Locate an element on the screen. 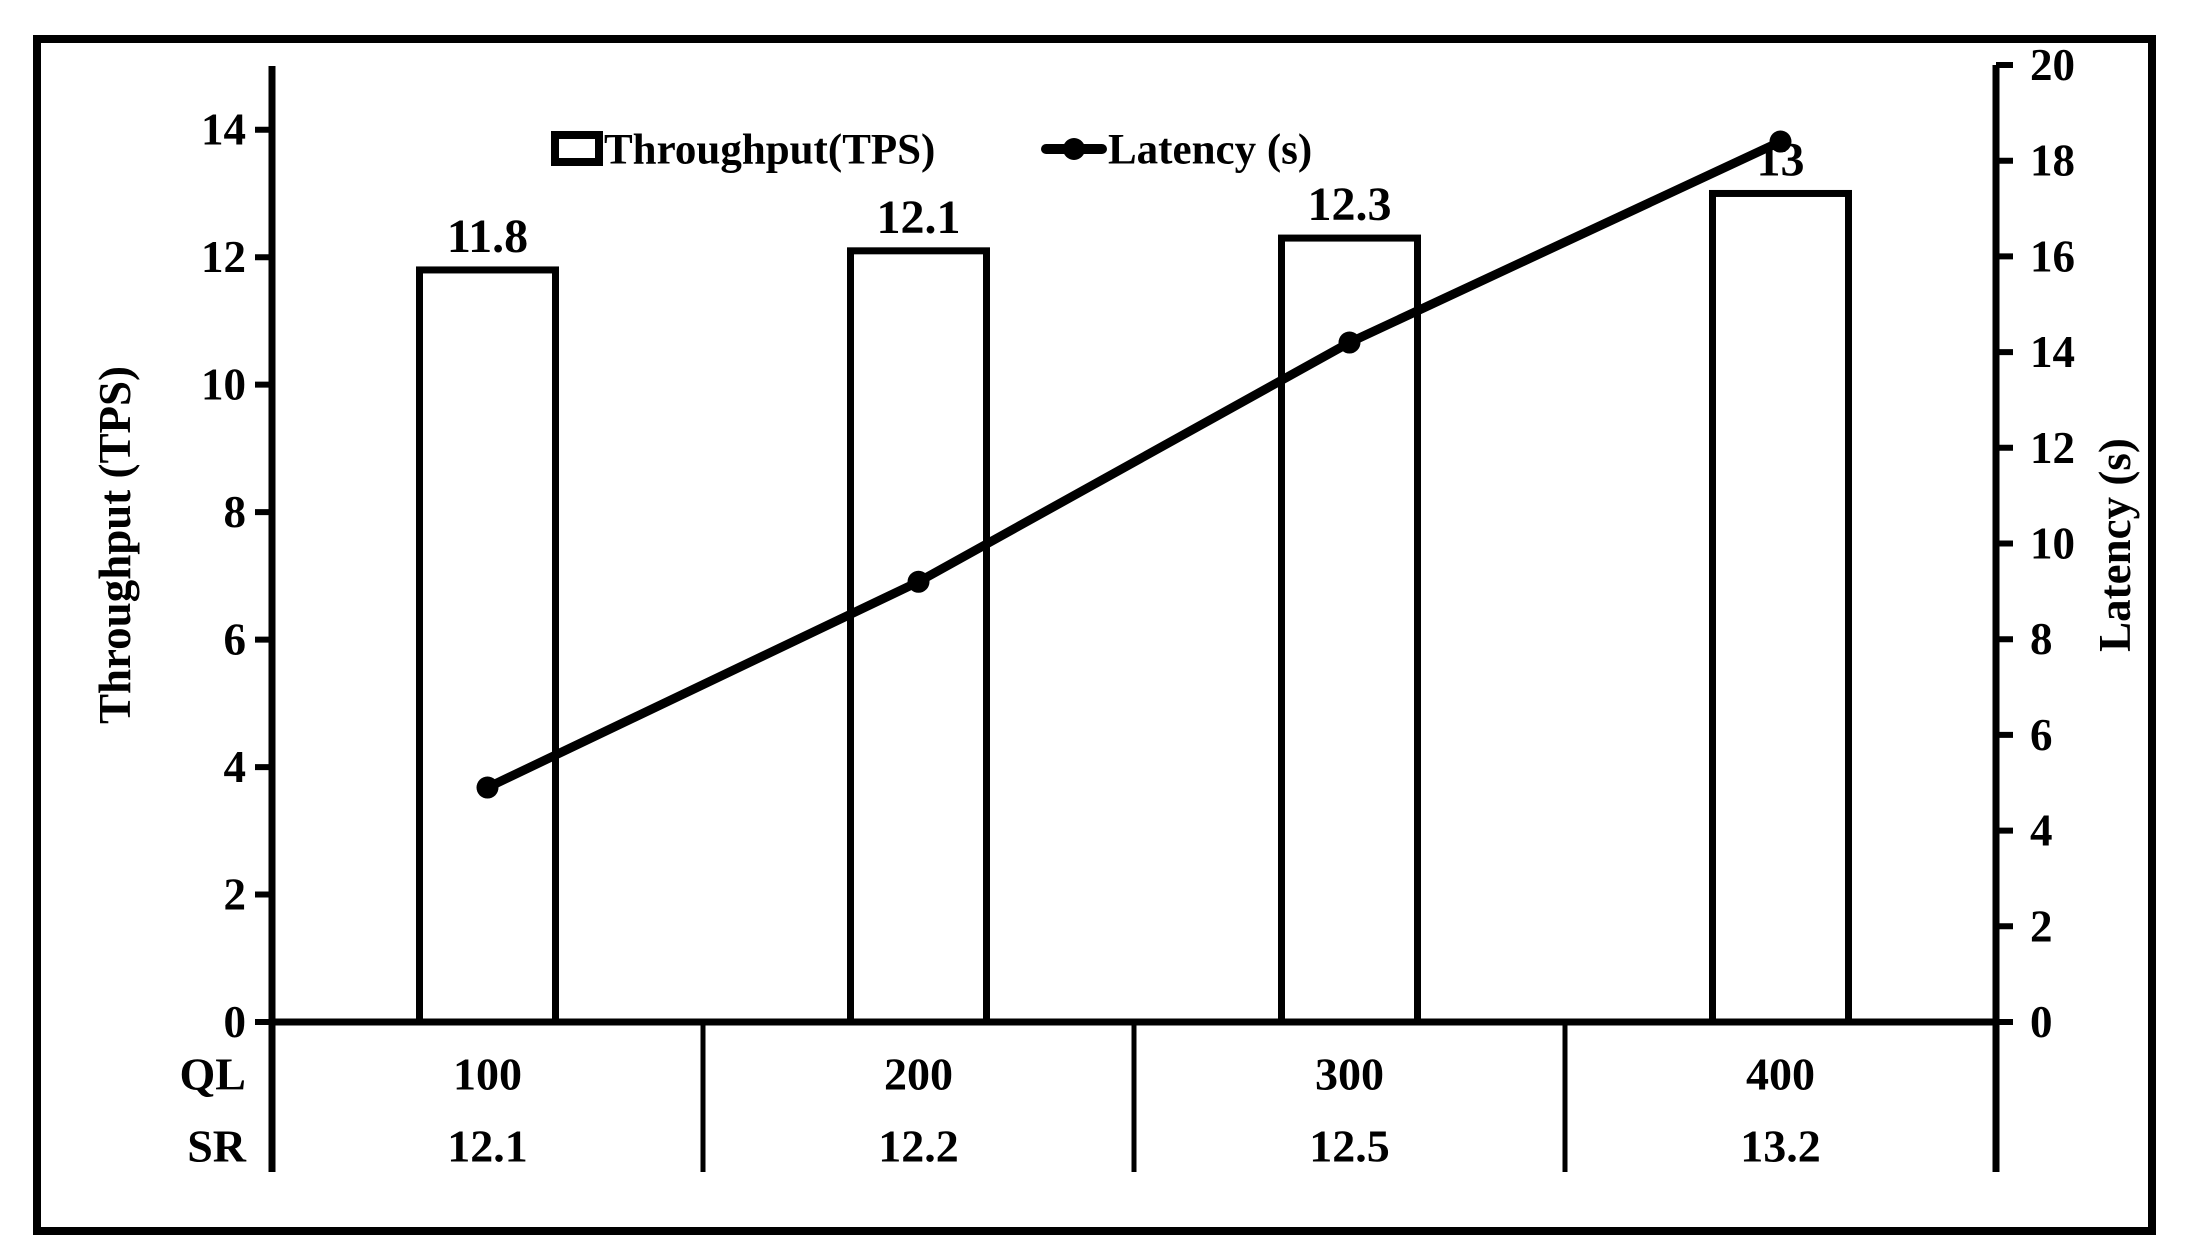 This screenshot has height=1256, width=2189. right-axis-tick-label: 8 is located at coordinates (2041, 639).